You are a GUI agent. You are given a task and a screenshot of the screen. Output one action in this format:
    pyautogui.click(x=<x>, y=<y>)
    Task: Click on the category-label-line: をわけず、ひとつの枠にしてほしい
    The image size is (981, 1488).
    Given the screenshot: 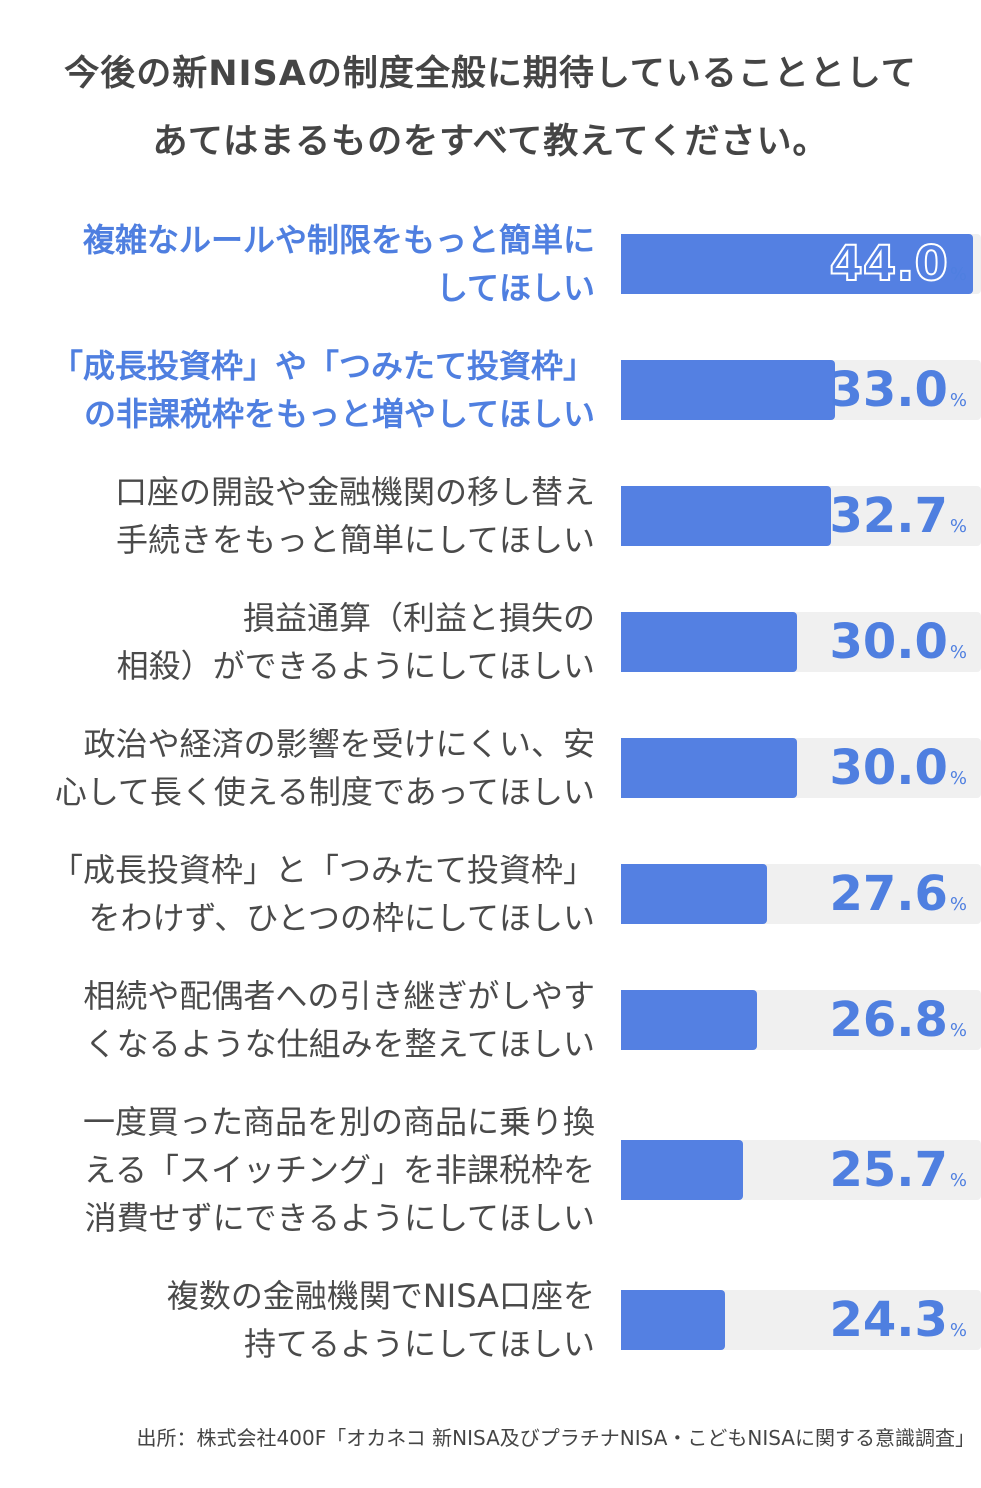 What is the action you would take?
    pyautogui.click(x=341, y=918)
    